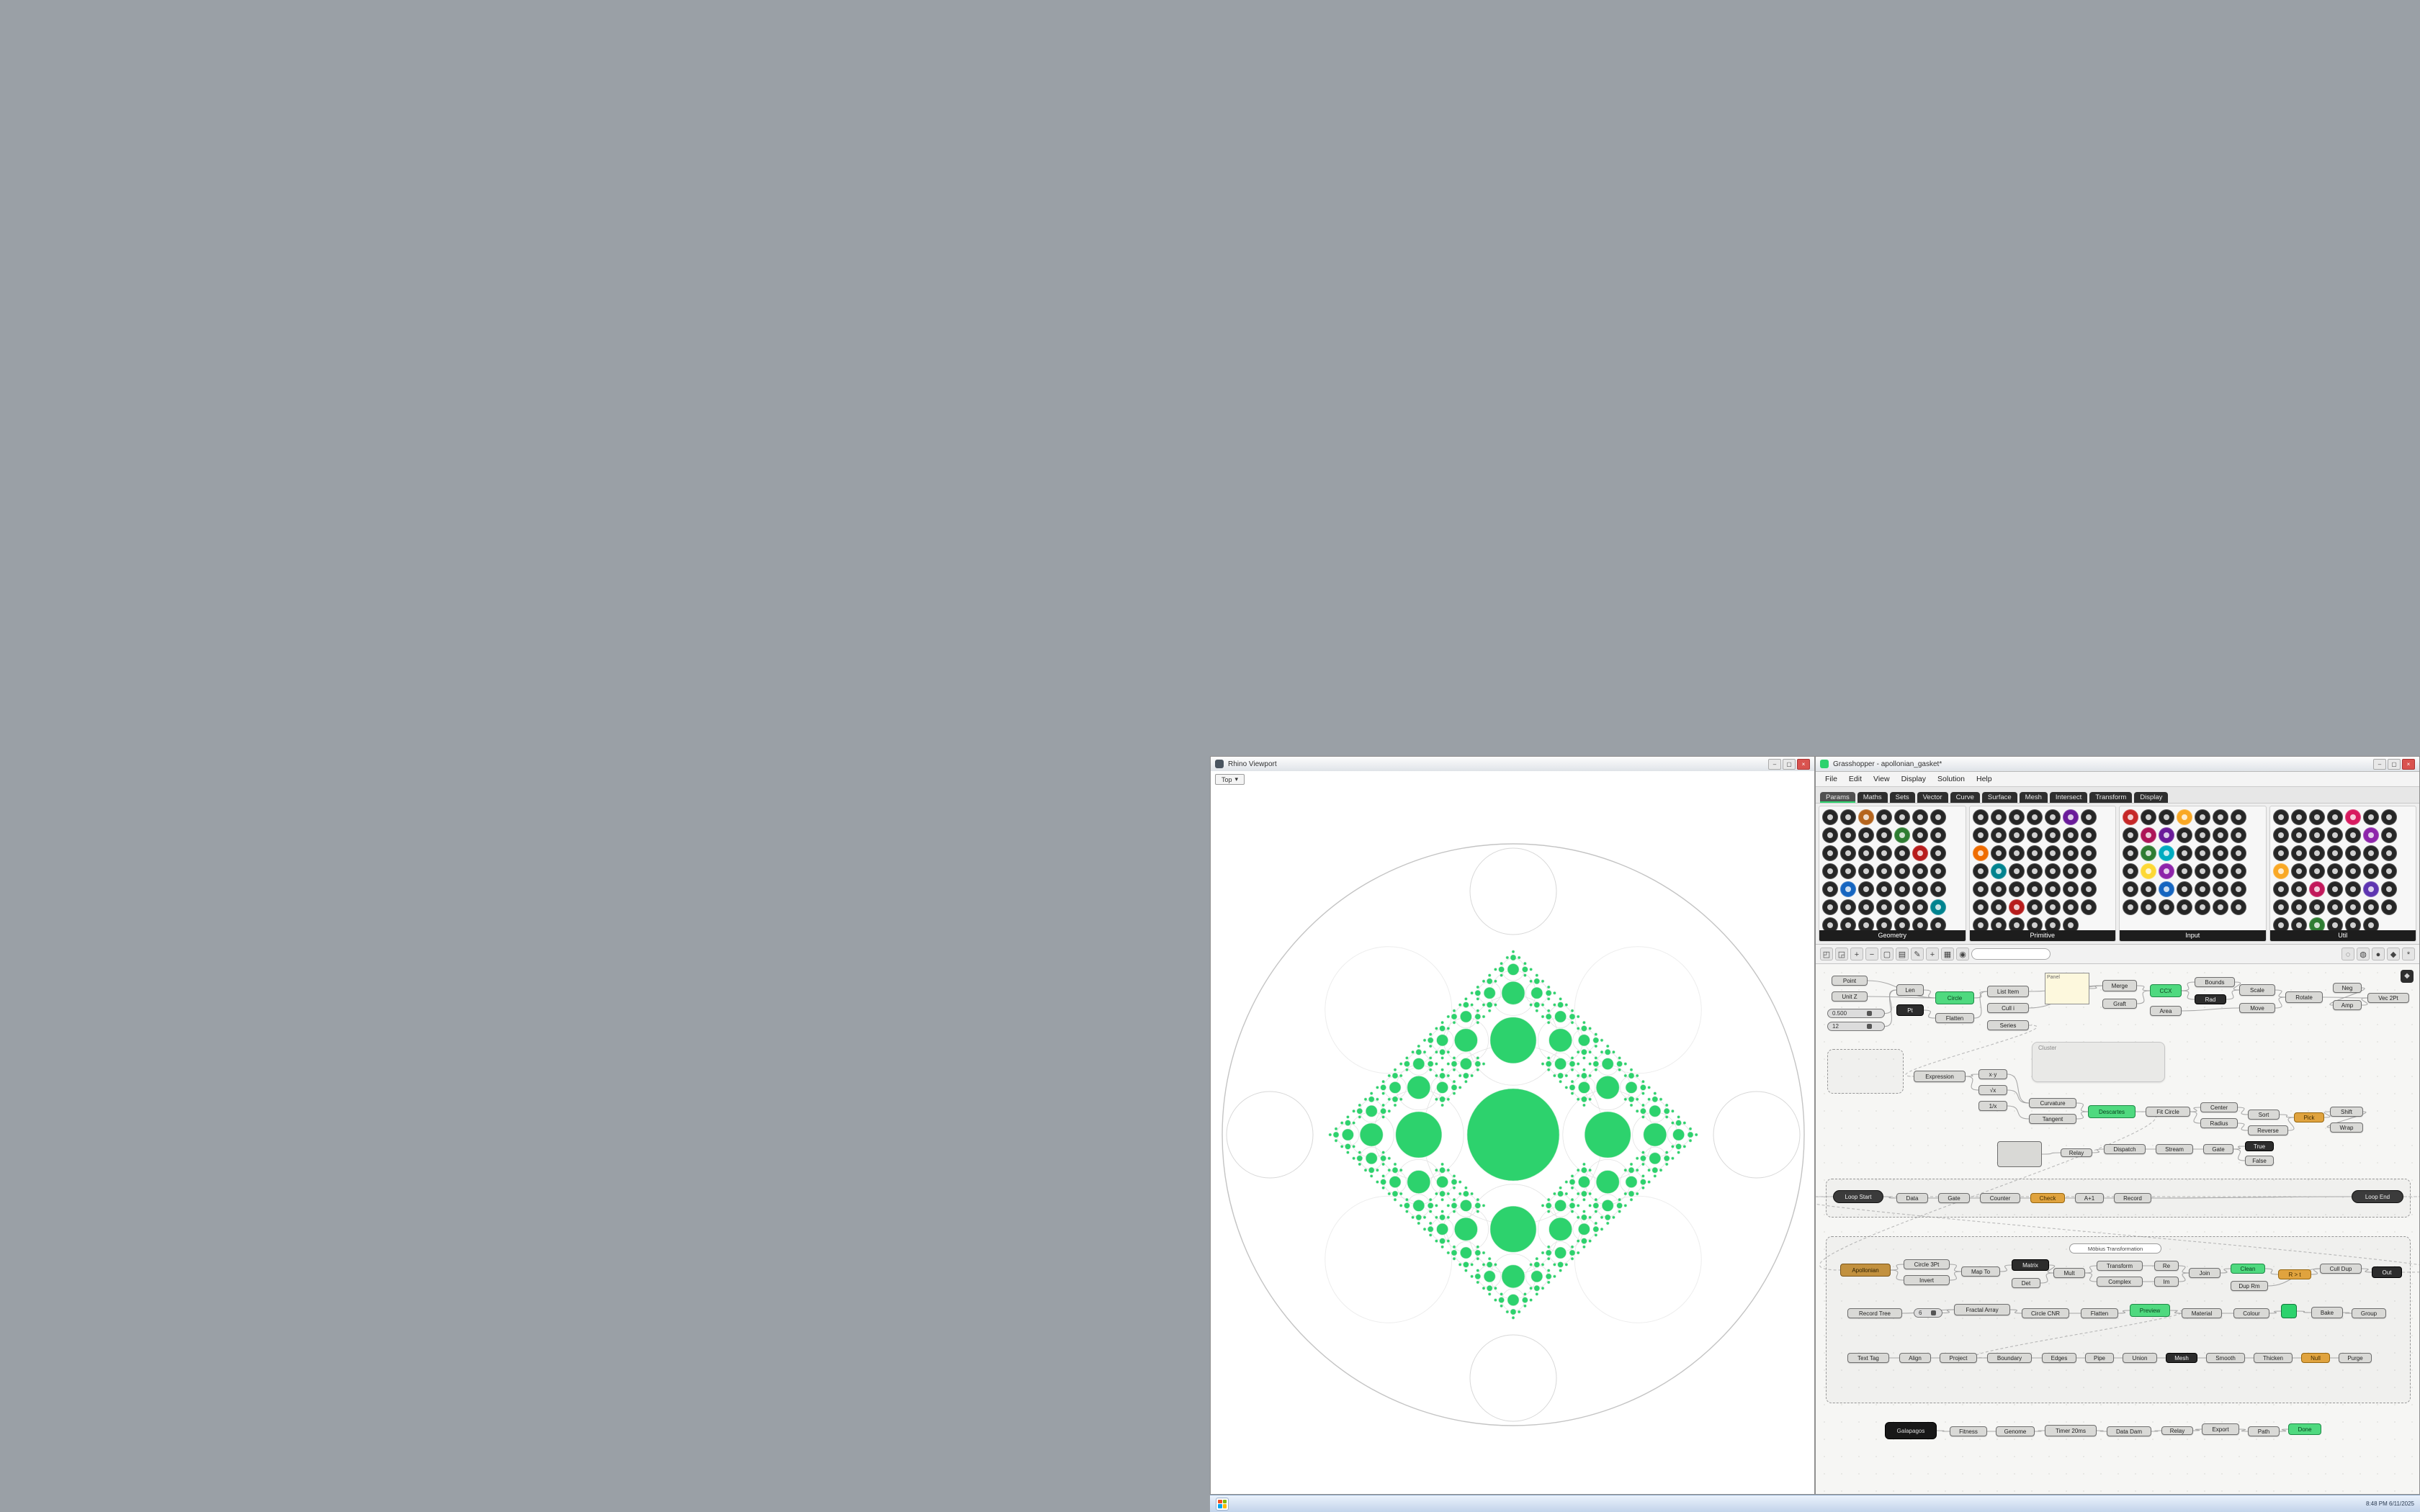 The width and height of the screenshot is (2420, 1512). What do you see at coordinates (1865, 1071) in the screenshot?
I see `group-box` at bounding box center [1865, 1071].